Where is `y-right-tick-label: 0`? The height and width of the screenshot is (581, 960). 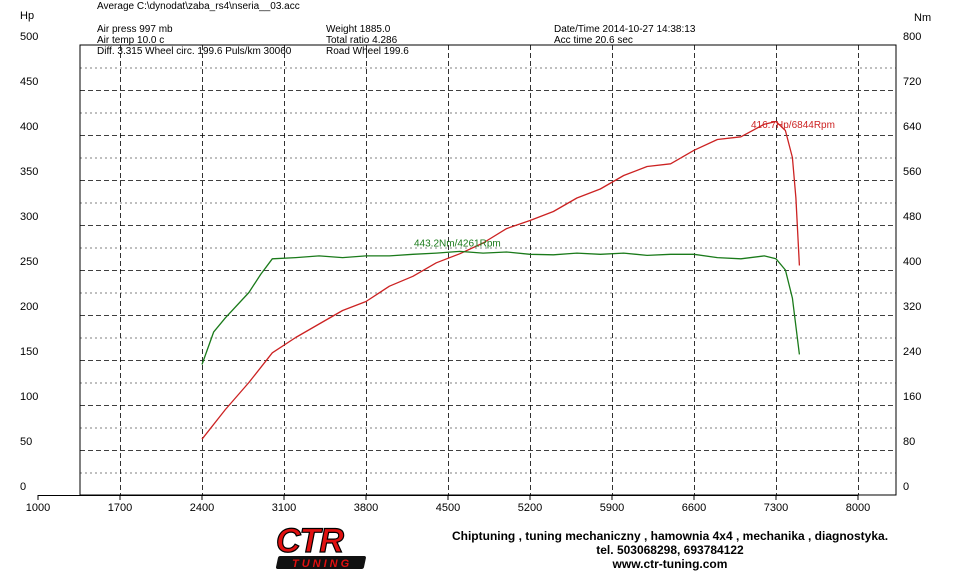
y-right-tick-label: 0 is located at coordinates (906, 487).